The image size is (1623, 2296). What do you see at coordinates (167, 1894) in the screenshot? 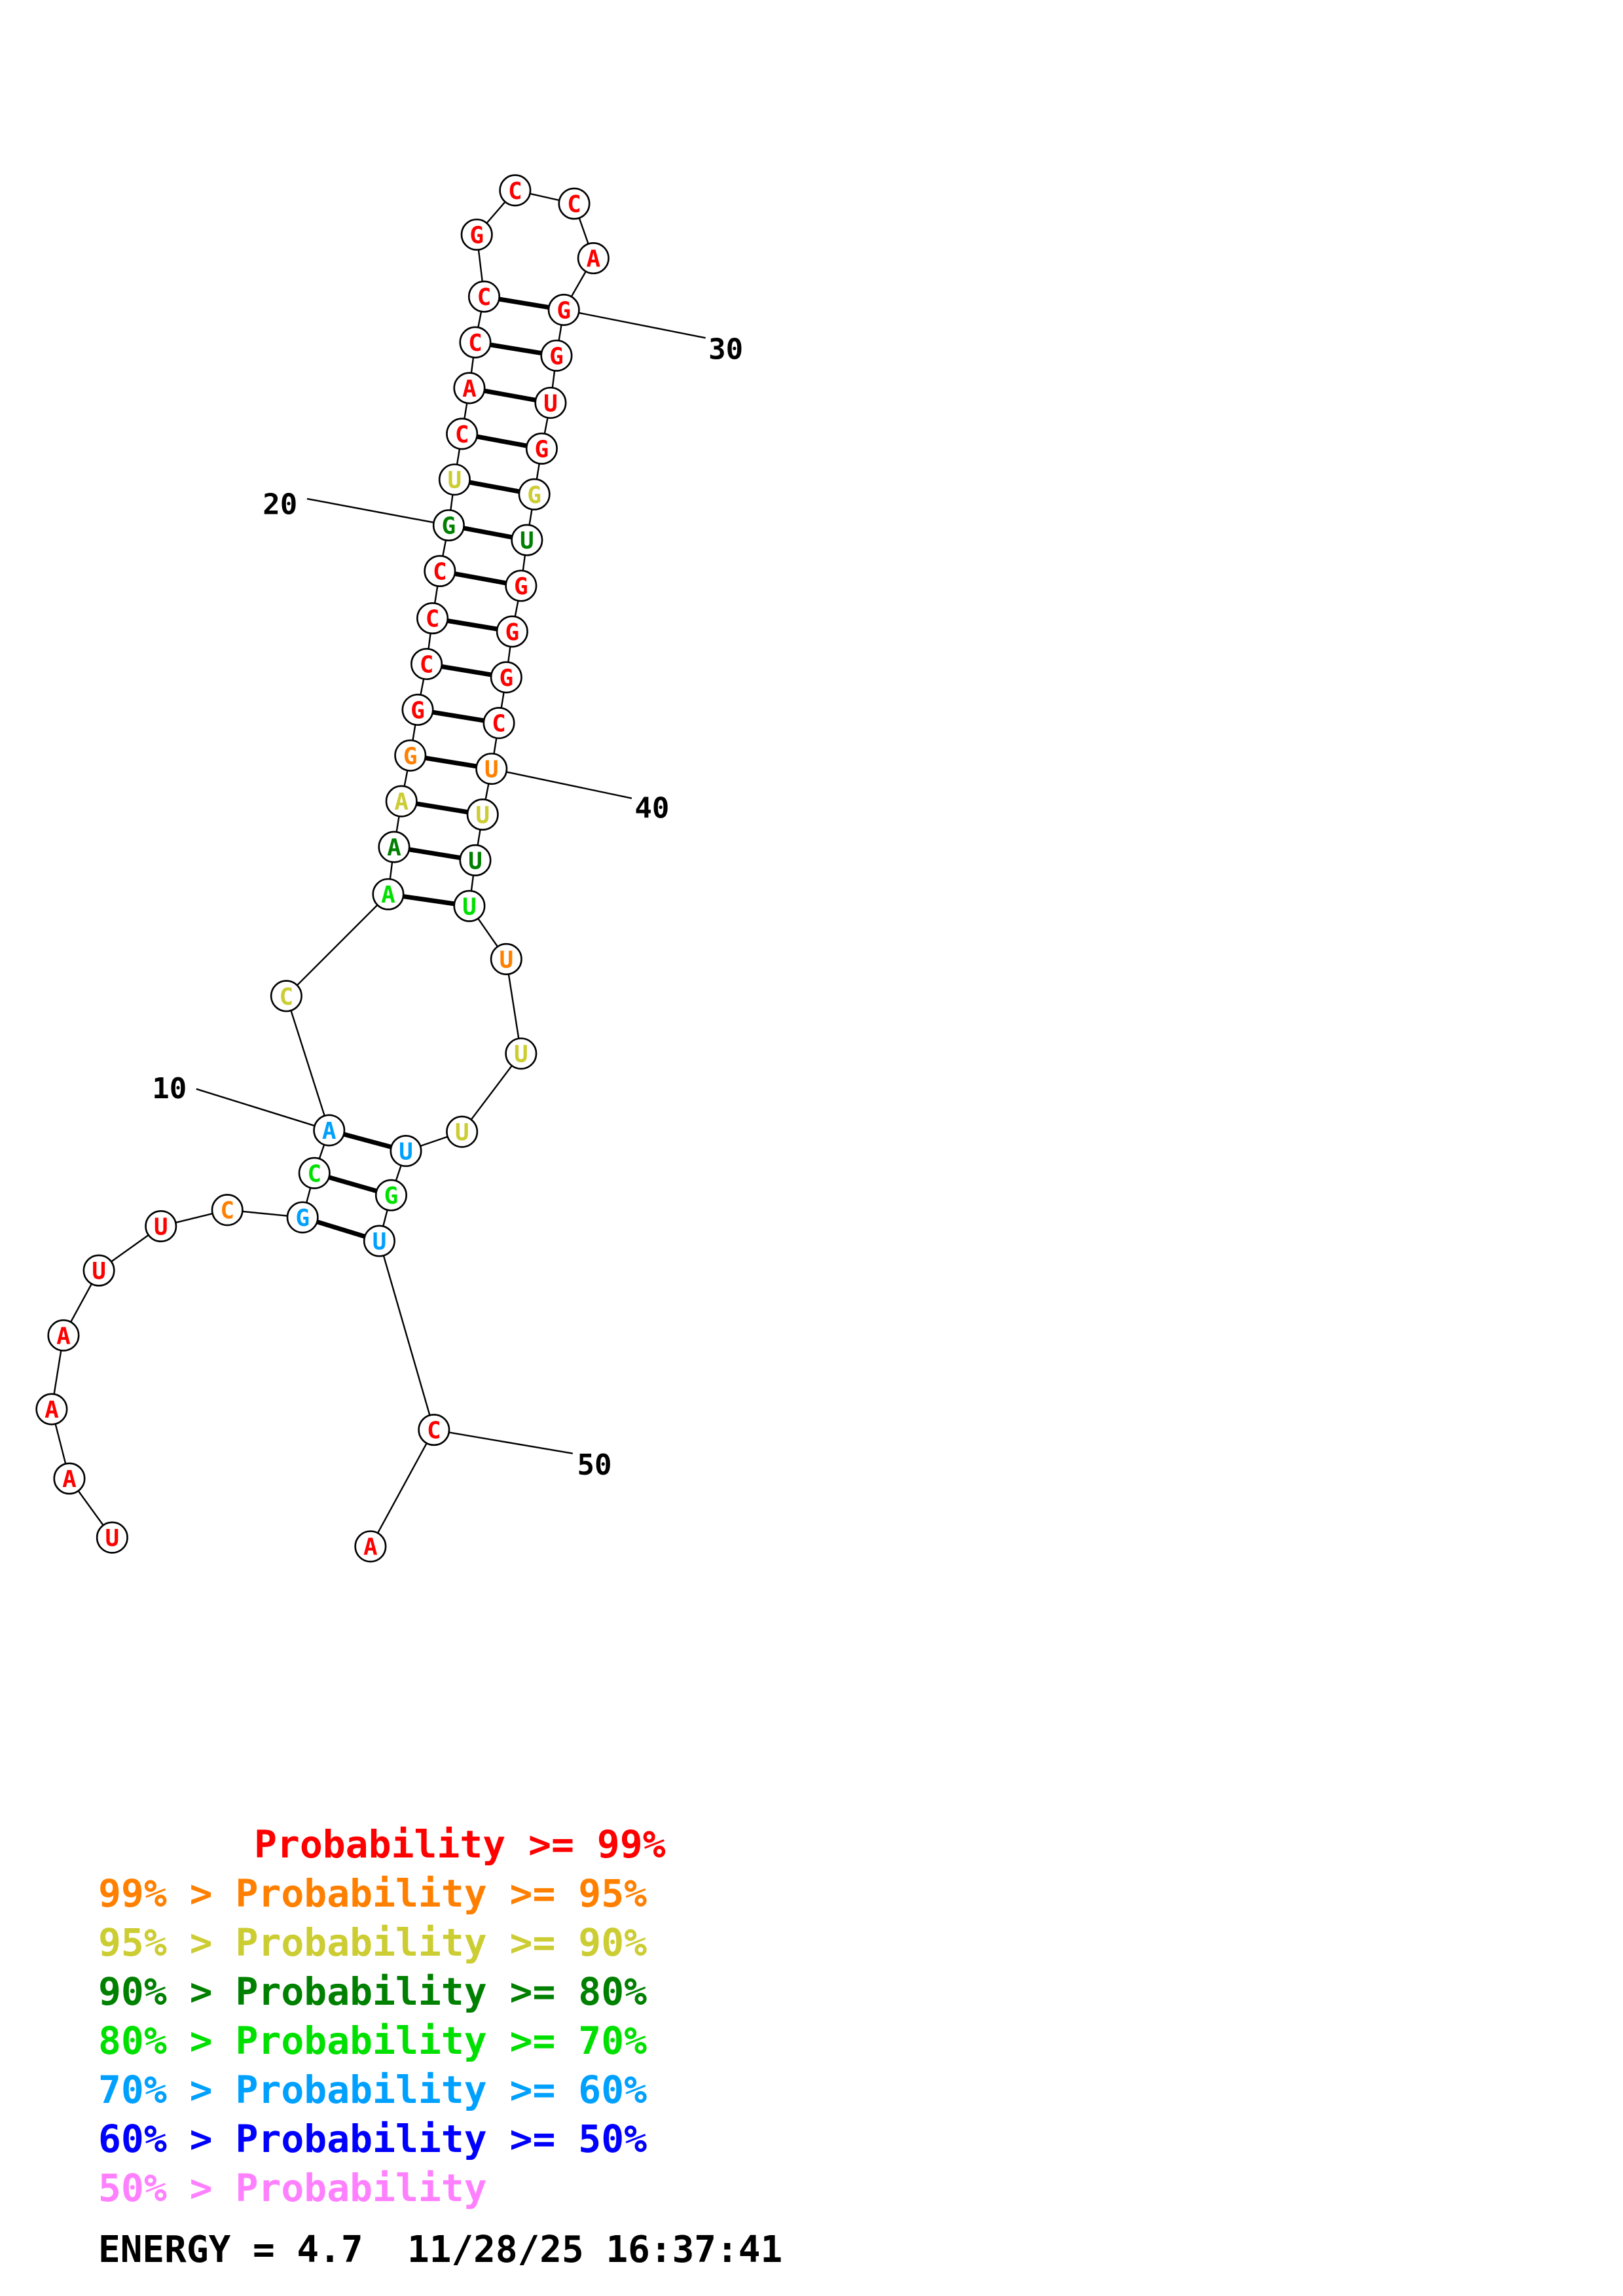
I see `legend-prefix: 99% >` at bounding box center [167, 1894].